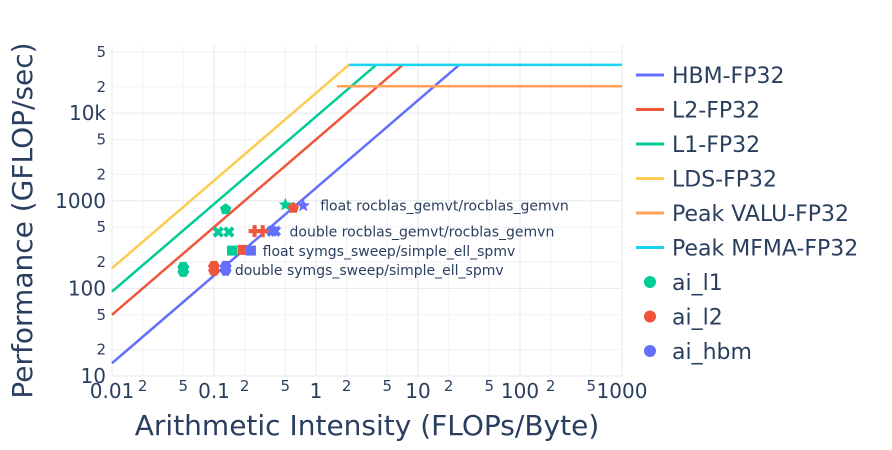 Image resolution: width=892 pixels, height=450 pixels. I want to click on marker-ai-l1-pentagon, so click(225, 209).